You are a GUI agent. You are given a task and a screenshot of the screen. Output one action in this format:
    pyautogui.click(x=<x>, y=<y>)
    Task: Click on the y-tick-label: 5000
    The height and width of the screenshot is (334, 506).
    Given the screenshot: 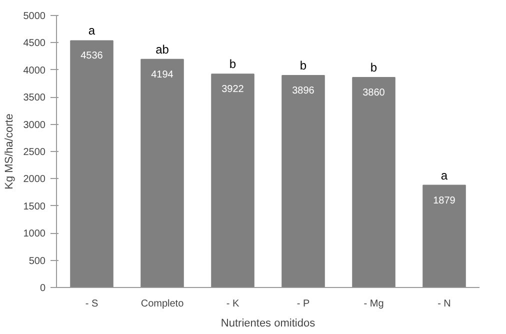 What is the action you would take?
    pyautogui.click(x=34, y=16)
    